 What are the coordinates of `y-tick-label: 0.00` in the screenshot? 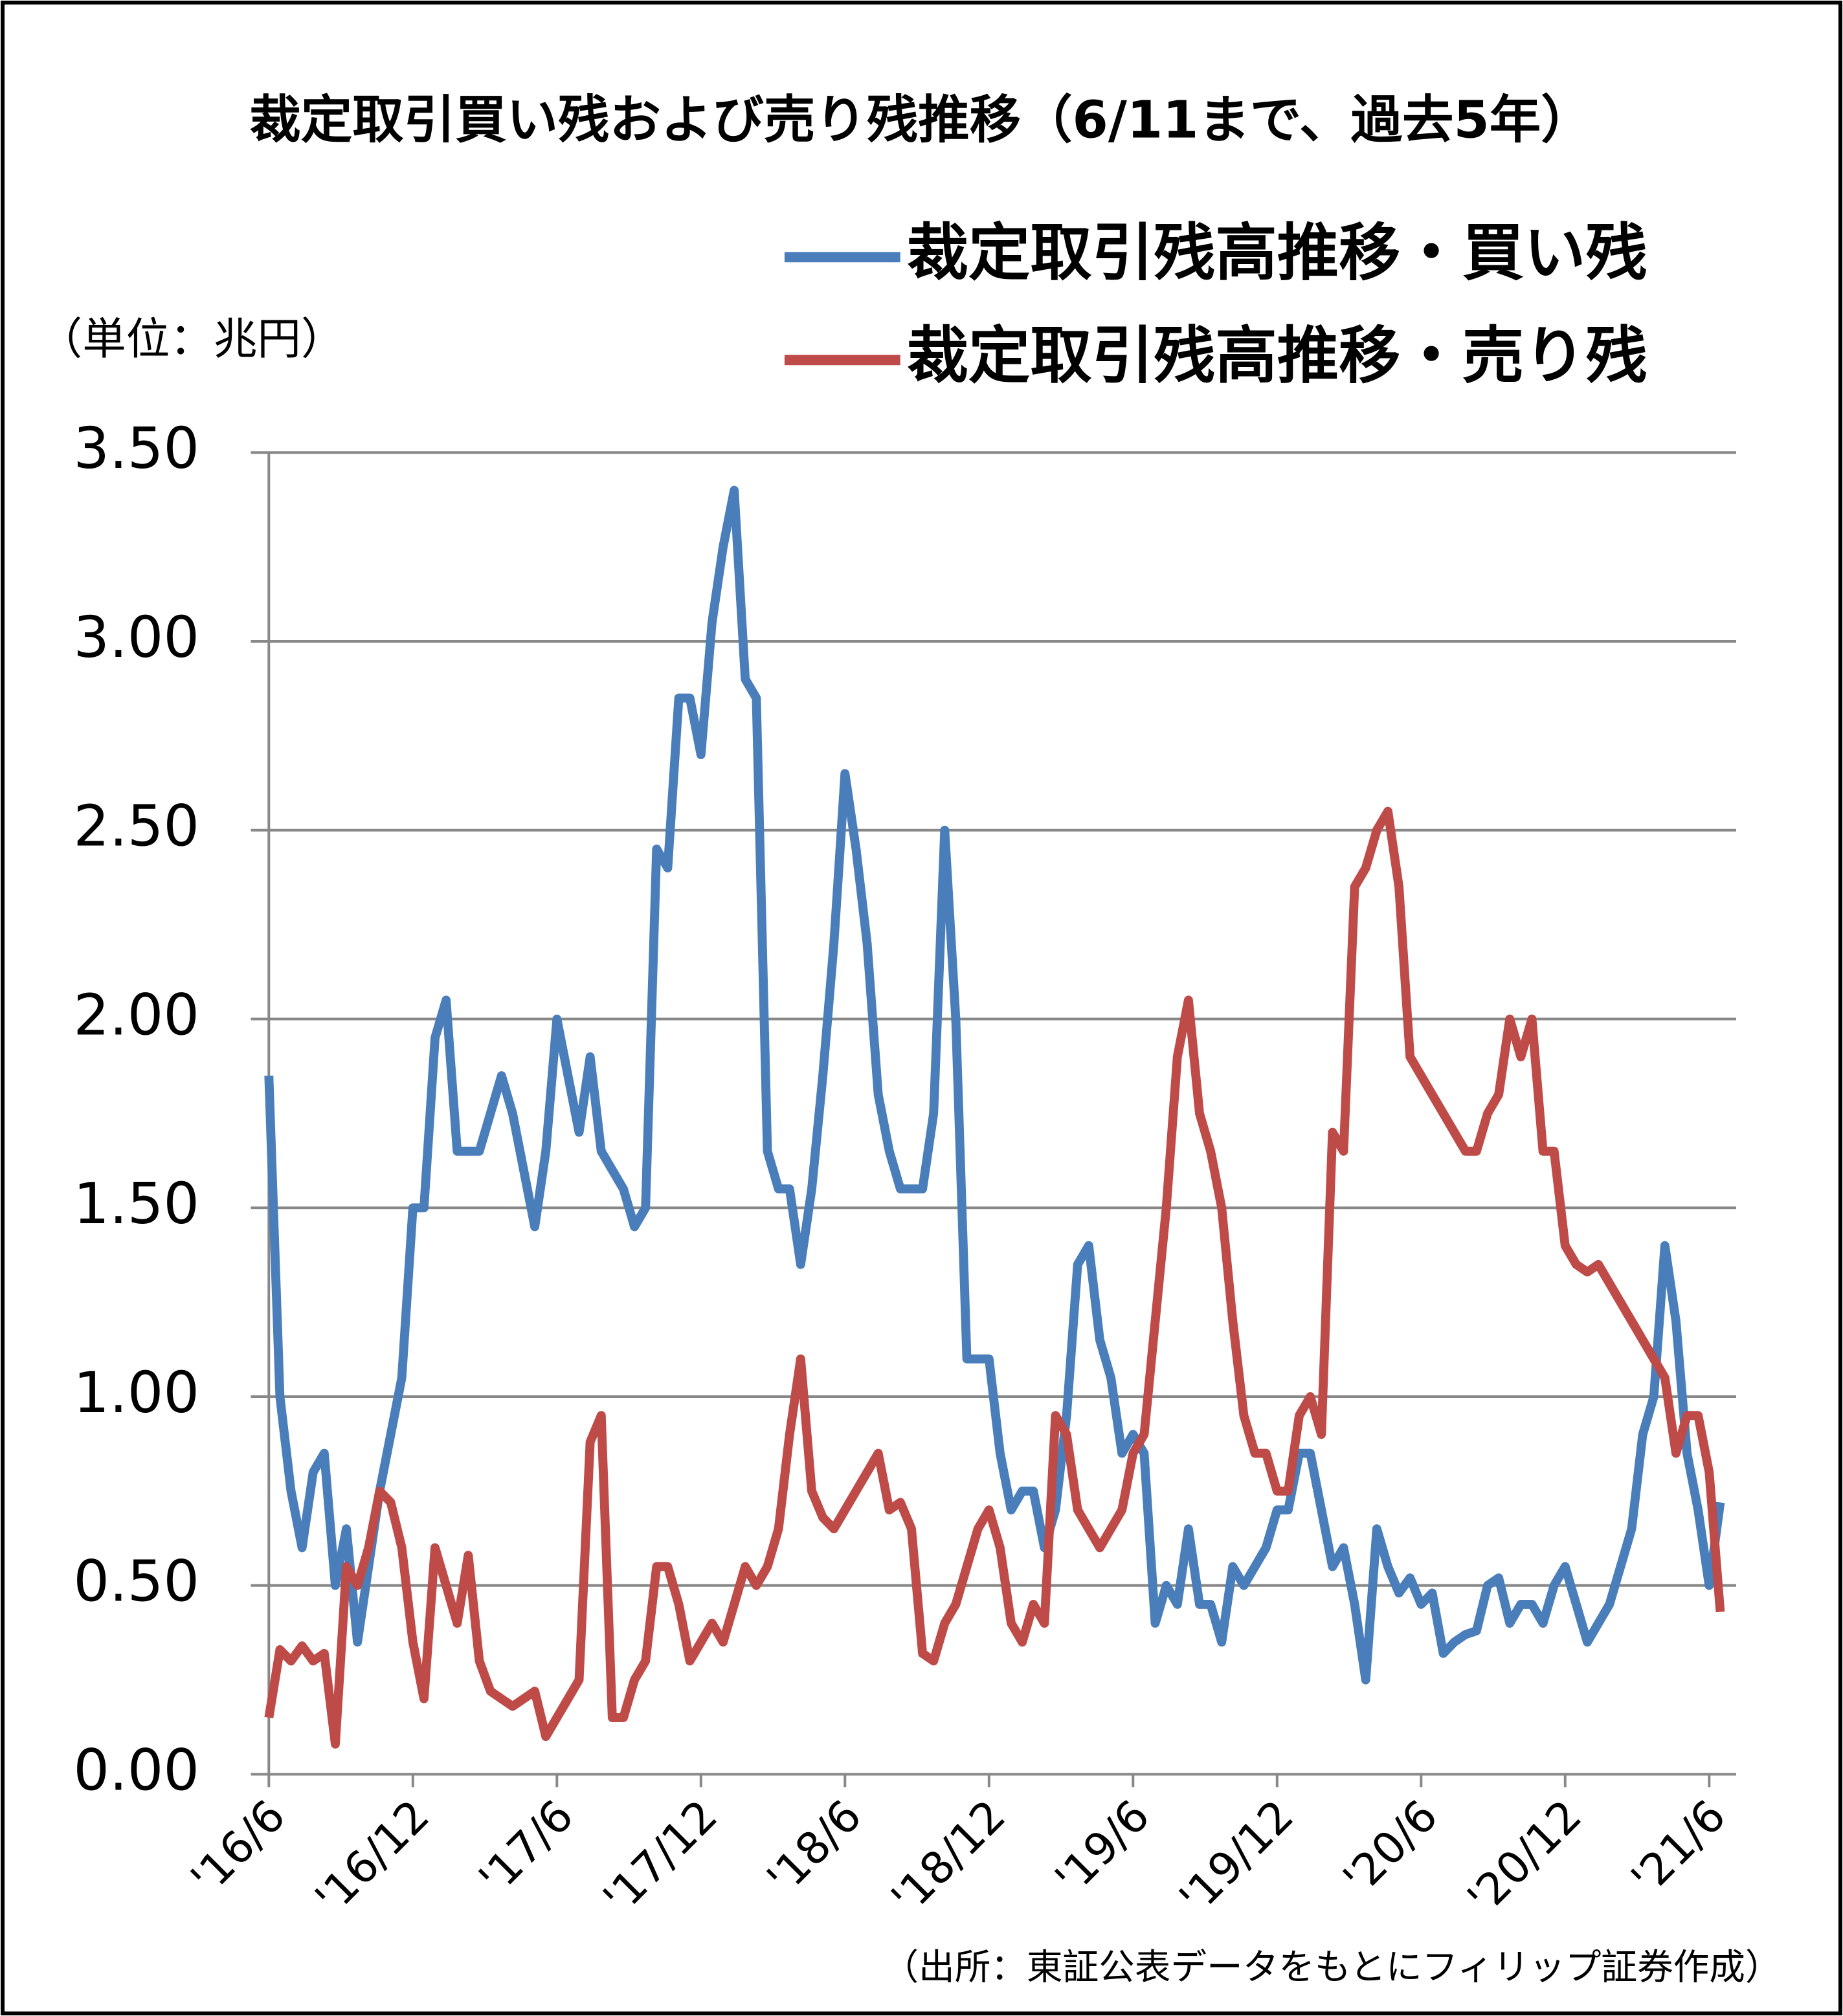 It's located at (136, 1770).